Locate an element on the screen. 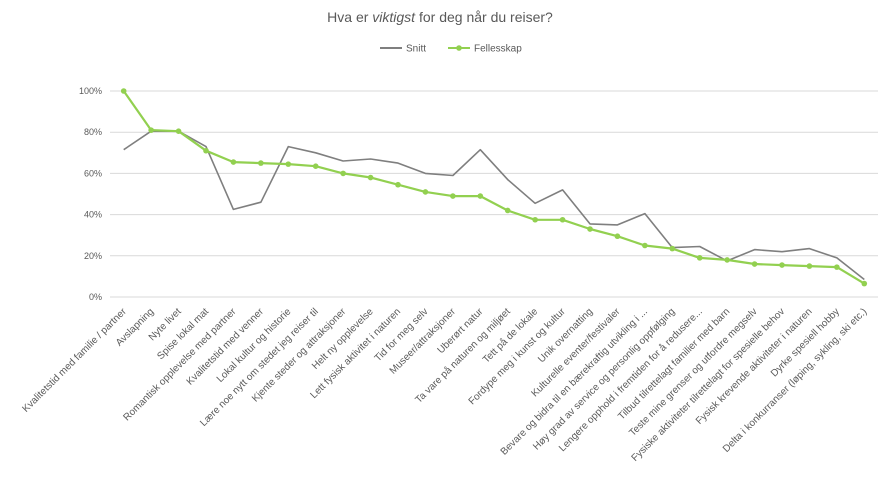  y-axis-ticks: 0% 20% 40% 60% 80% 100% is located at coordinates (90, 194).